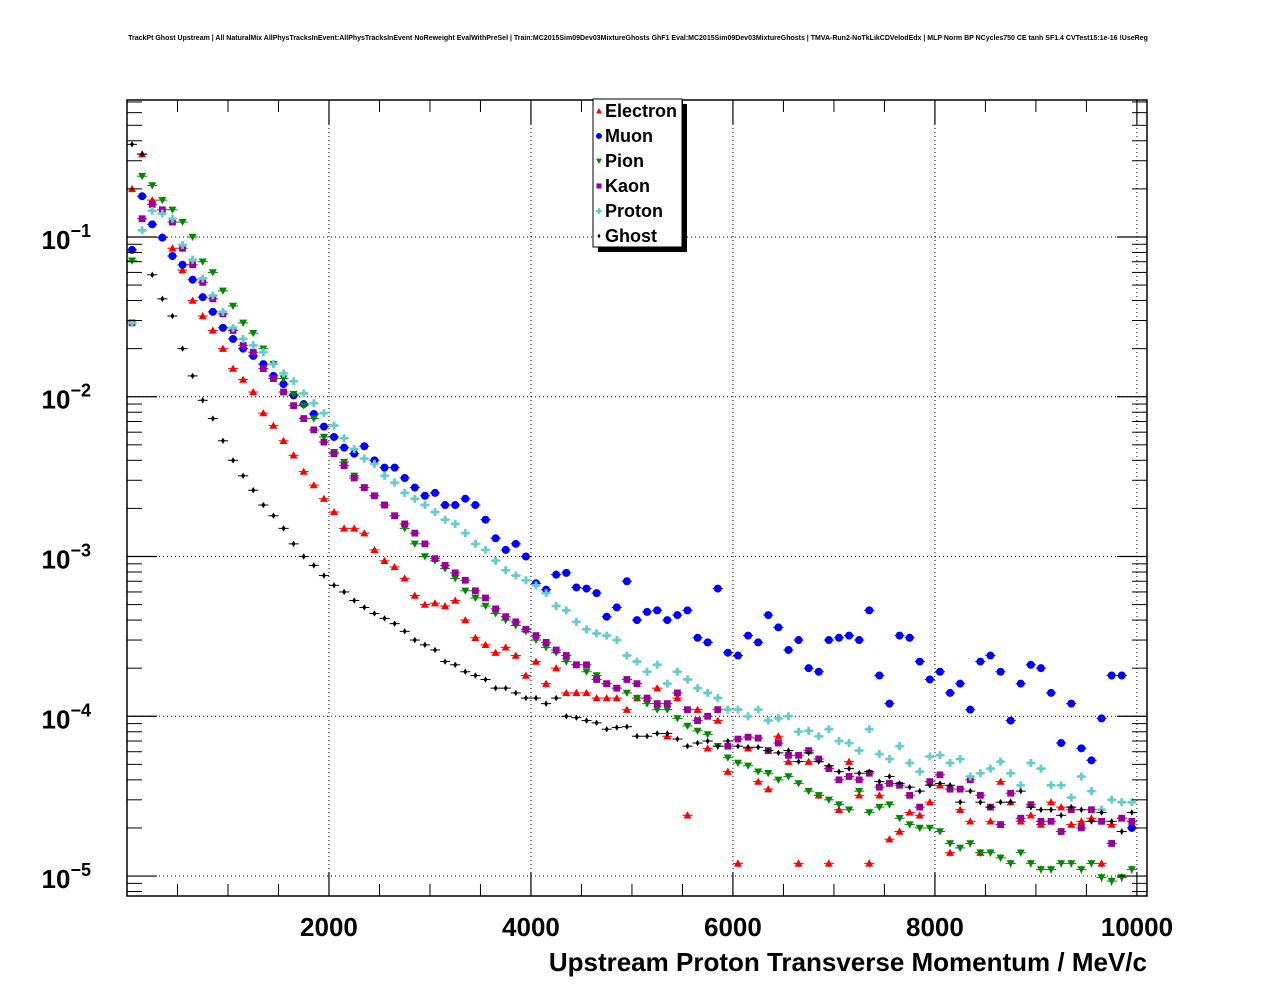 Image resolution: width=1276 pixels, height=996 pixels. Describe the element at coordinates (531, 927) in the screenshot. I see `x-tick-label: 4000` at that location.